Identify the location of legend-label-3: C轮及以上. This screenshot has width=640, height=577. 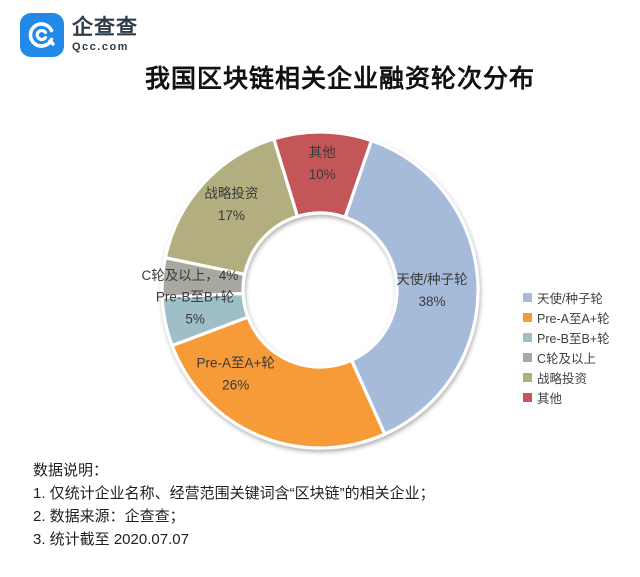
(567, 358).